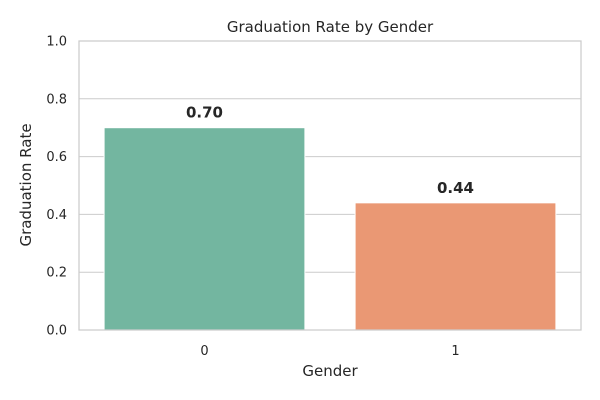  I want to click on x-axis-label: Gender, so click(330, 371).